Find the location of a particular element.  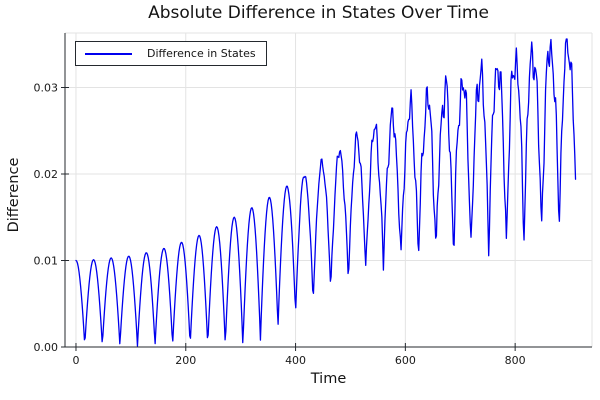

y-tick-label: 0.03 is located at coordinates (46, 87).